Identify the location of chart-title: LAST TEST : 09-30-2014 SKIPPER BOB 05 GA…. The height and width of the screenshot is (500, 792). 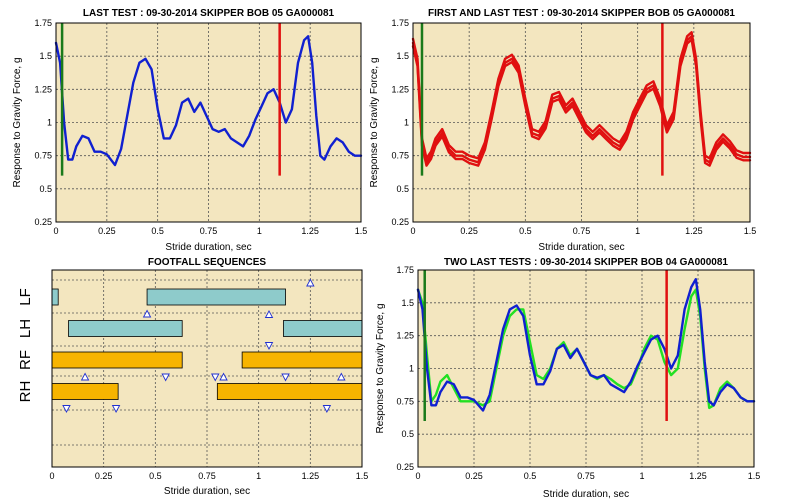
(209, 13).